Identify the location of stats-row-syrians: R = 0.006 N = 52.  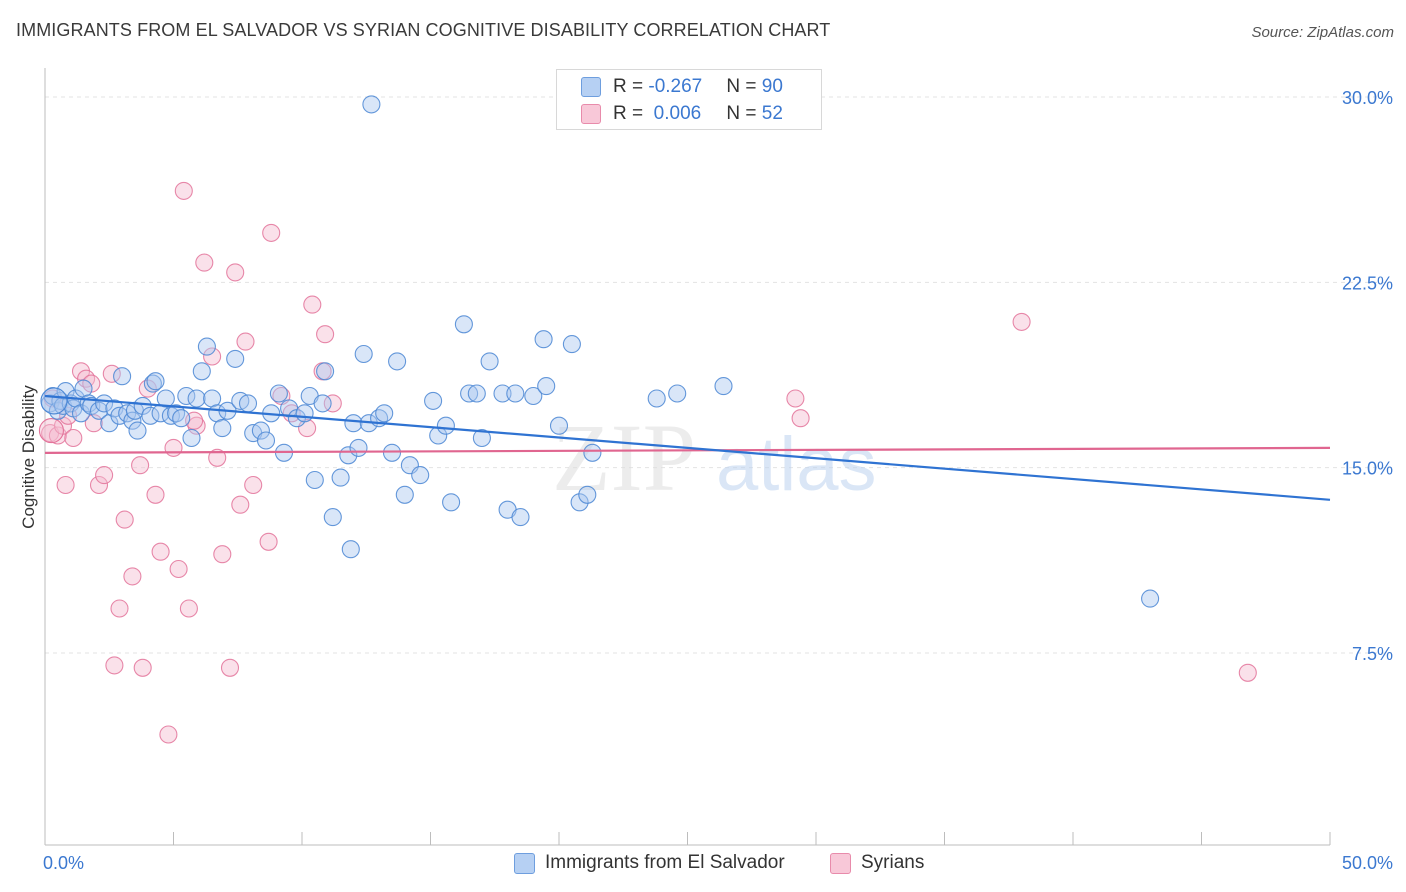
(682, 114).